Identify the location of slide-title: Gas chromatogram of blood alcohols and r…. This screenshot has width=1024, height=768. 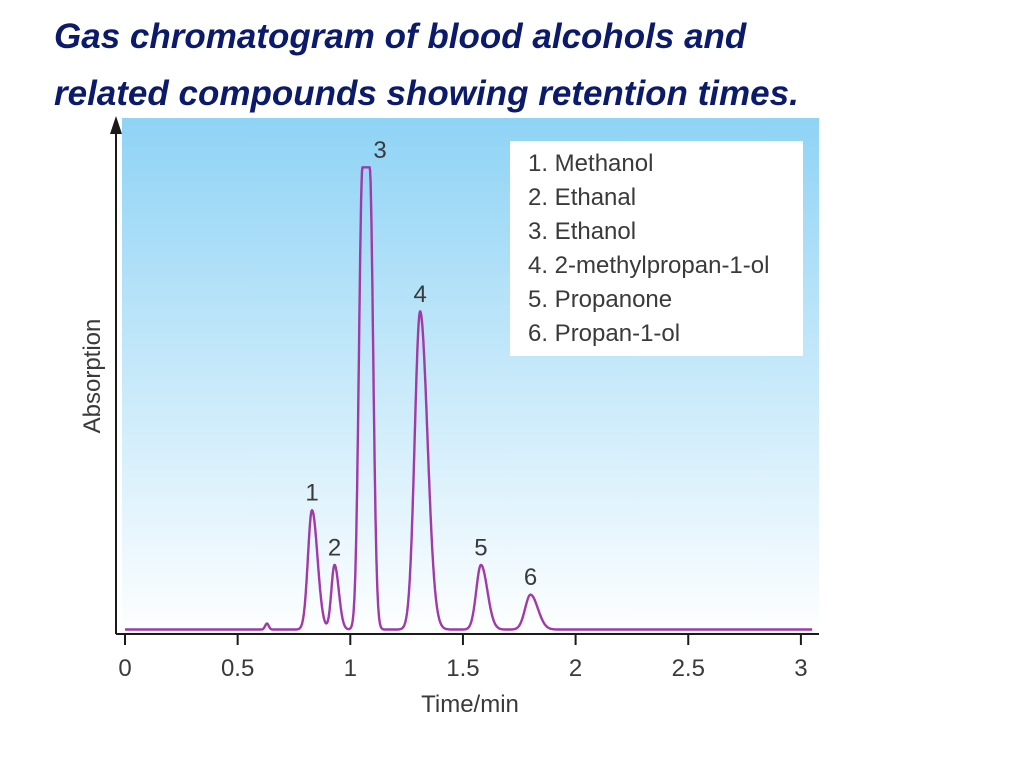
(524, 65).